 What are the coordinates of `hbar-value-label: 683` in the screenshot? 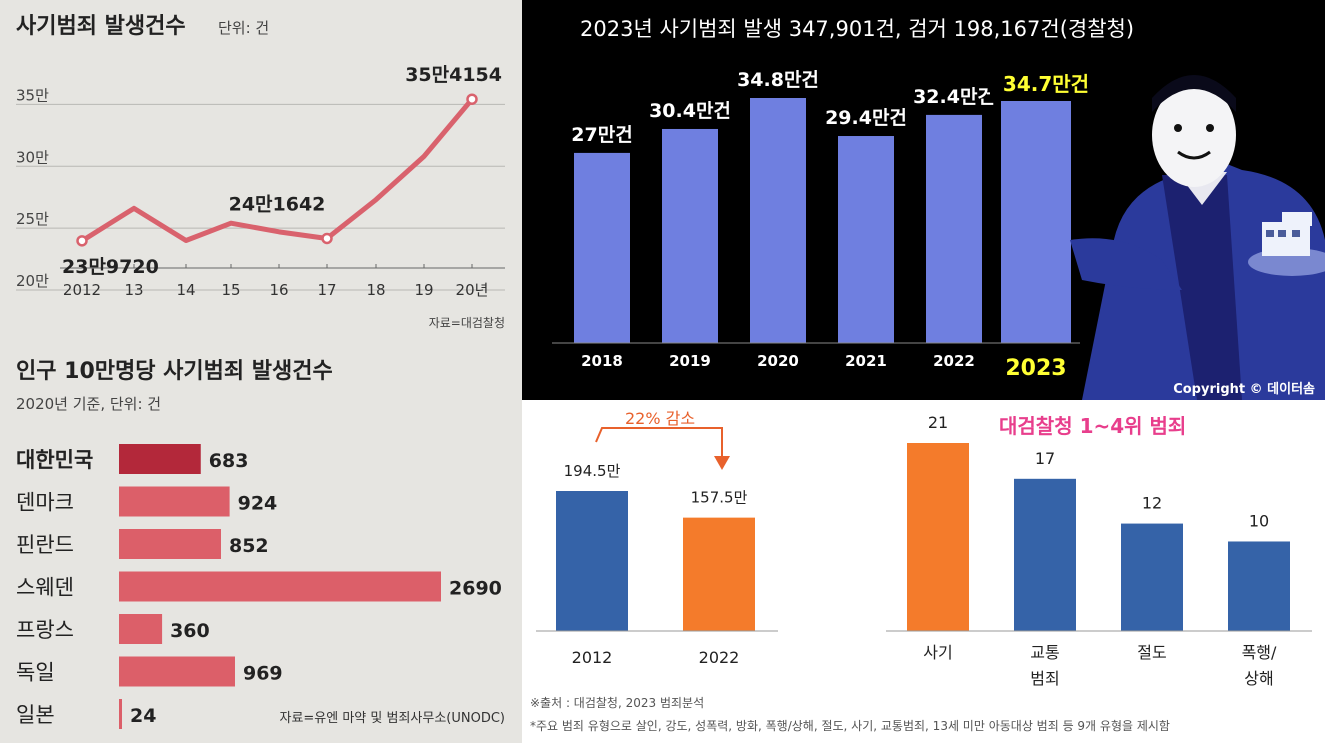 It's located at (229, 461).